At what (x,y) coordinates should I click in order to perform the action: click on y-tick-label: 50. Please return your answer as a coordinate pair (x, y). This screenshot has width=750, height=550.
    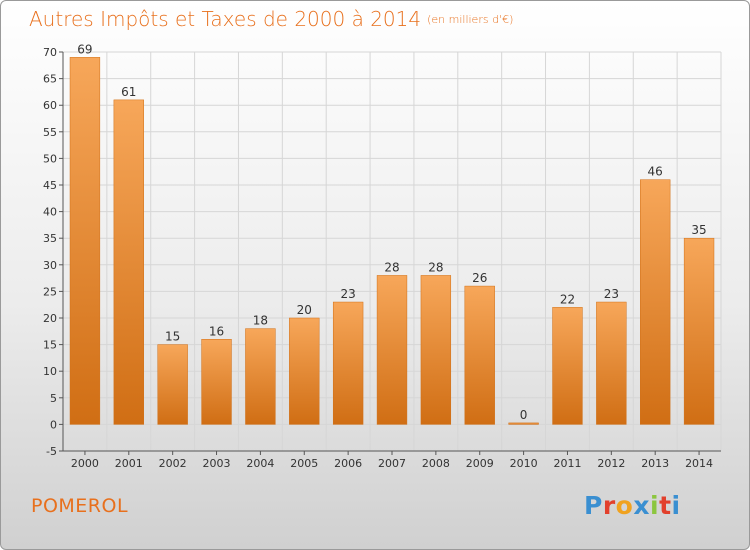
    Looking at the image, I should click on (50, 158).